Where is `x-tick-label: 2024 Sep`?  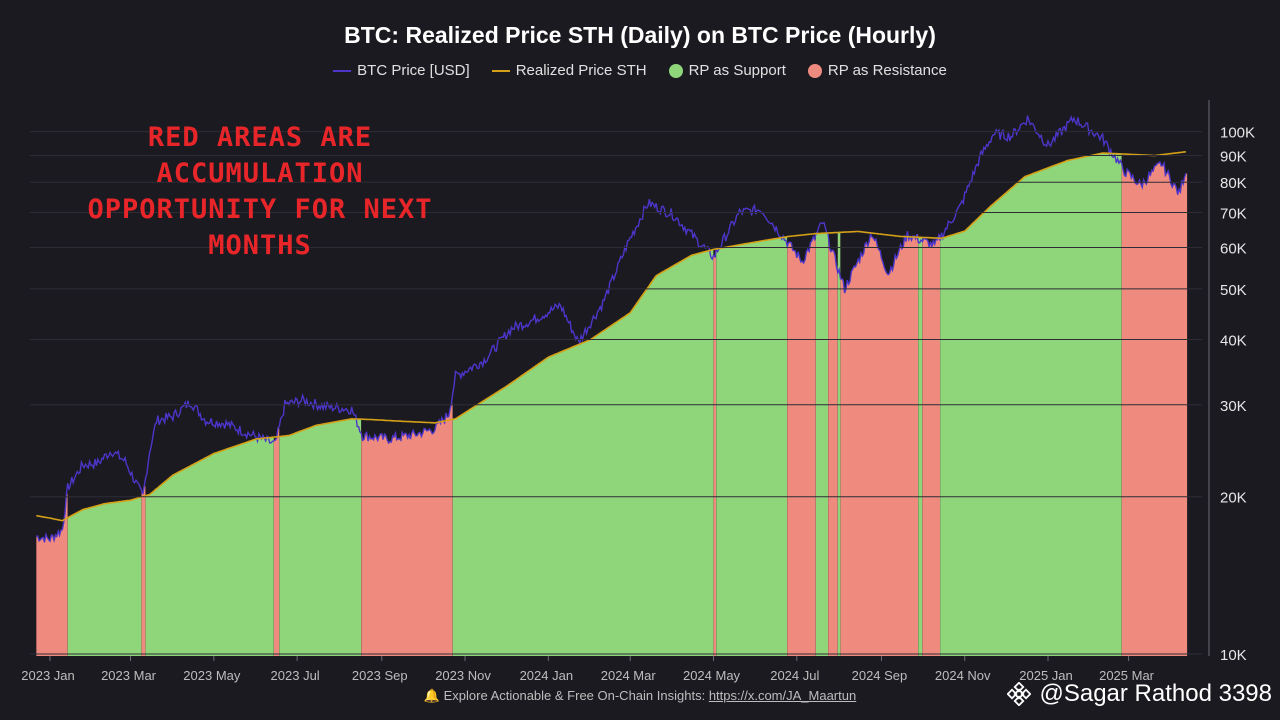
x-tick-label: 2024 Sep is located at coordinates (880, 675).